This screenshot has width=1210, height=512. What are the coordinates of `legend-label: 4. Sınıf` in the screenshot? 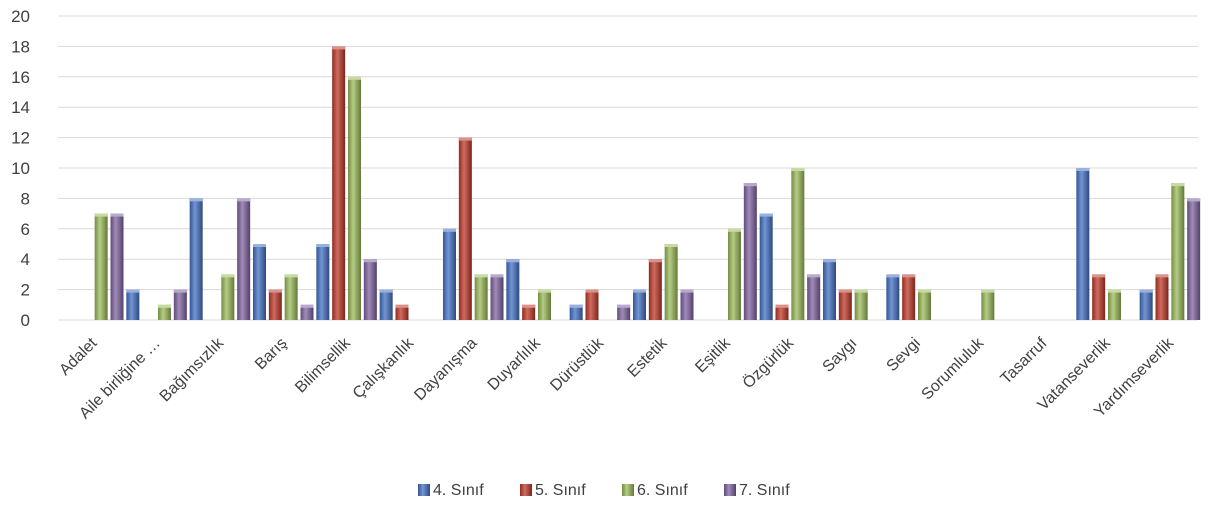 It's located at (458, 490).